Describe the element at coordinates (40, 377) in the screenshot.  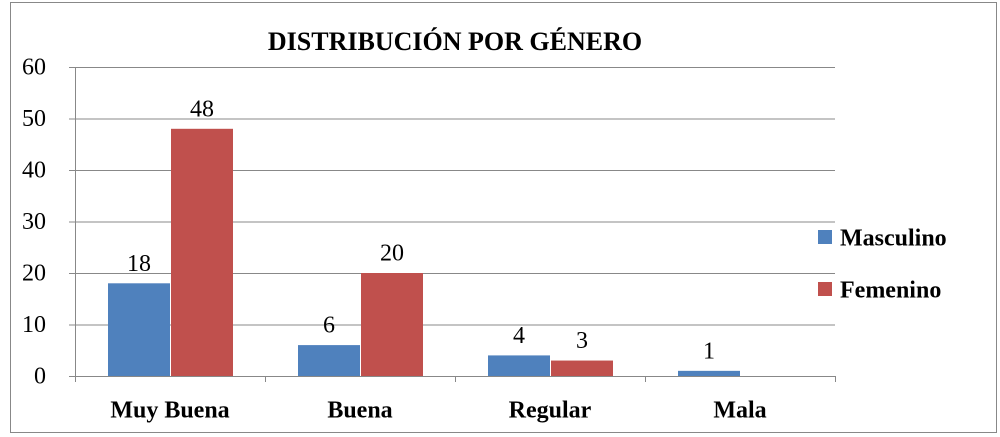
I see `y-tick-label: 0` at that location.